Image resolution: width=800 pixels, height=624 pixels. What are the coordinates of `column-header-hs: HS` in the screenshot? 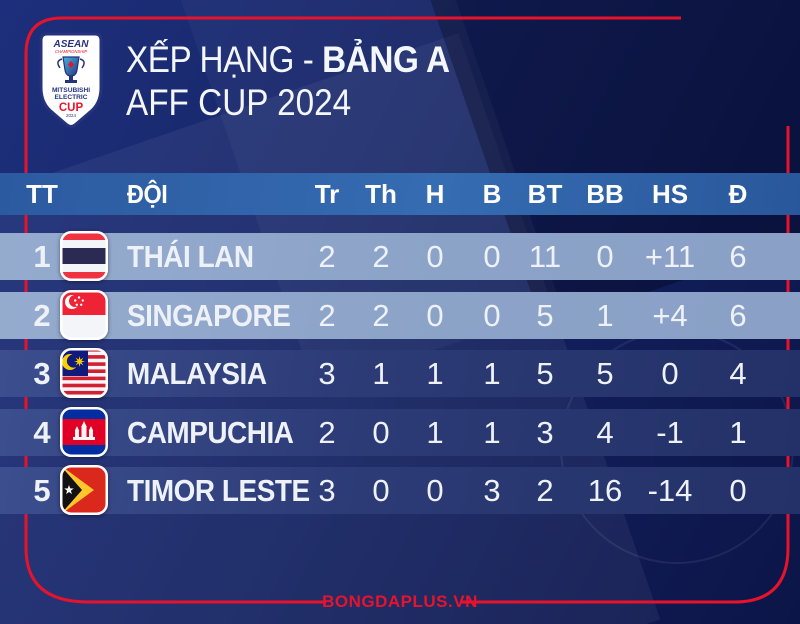 It's located at (670, 194).